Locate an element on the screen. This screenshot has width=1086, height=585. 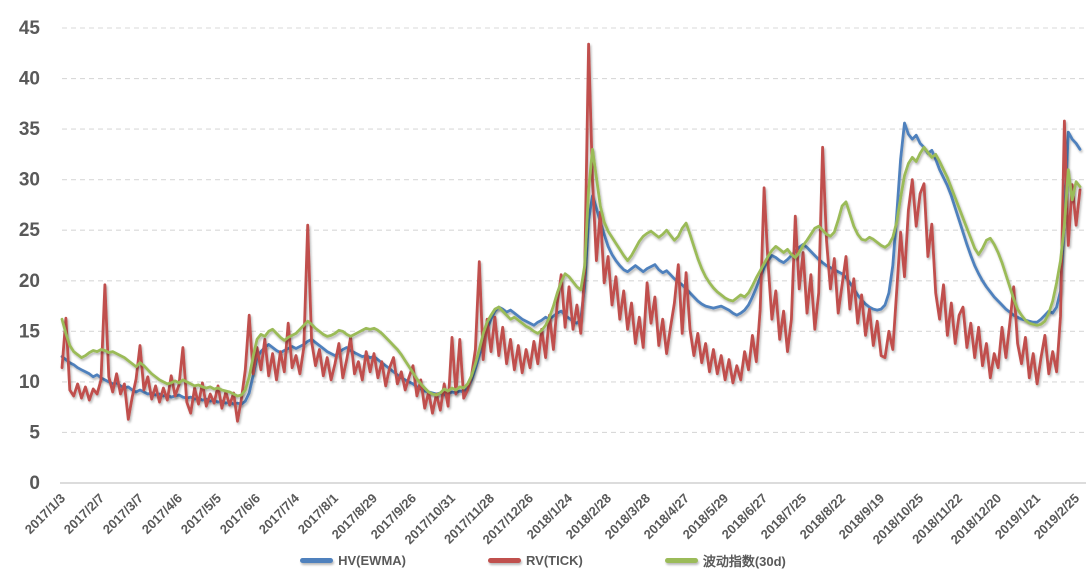
y-axis-tick-label: 45 is located at coordinates (30, 28).